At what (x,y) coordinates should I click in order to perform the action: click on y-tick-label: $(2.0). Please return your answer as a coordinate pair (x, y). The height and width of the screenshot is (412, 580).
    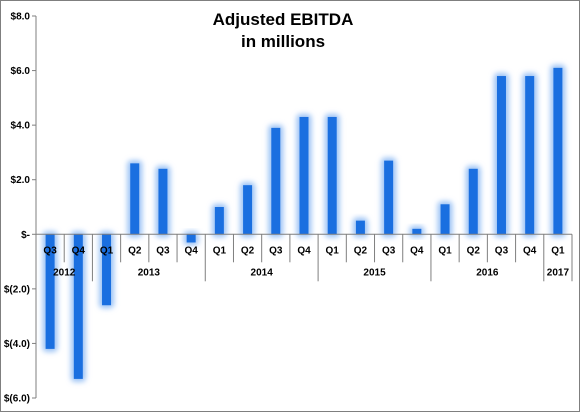
    Looking at the image, I should click on (17, 289).